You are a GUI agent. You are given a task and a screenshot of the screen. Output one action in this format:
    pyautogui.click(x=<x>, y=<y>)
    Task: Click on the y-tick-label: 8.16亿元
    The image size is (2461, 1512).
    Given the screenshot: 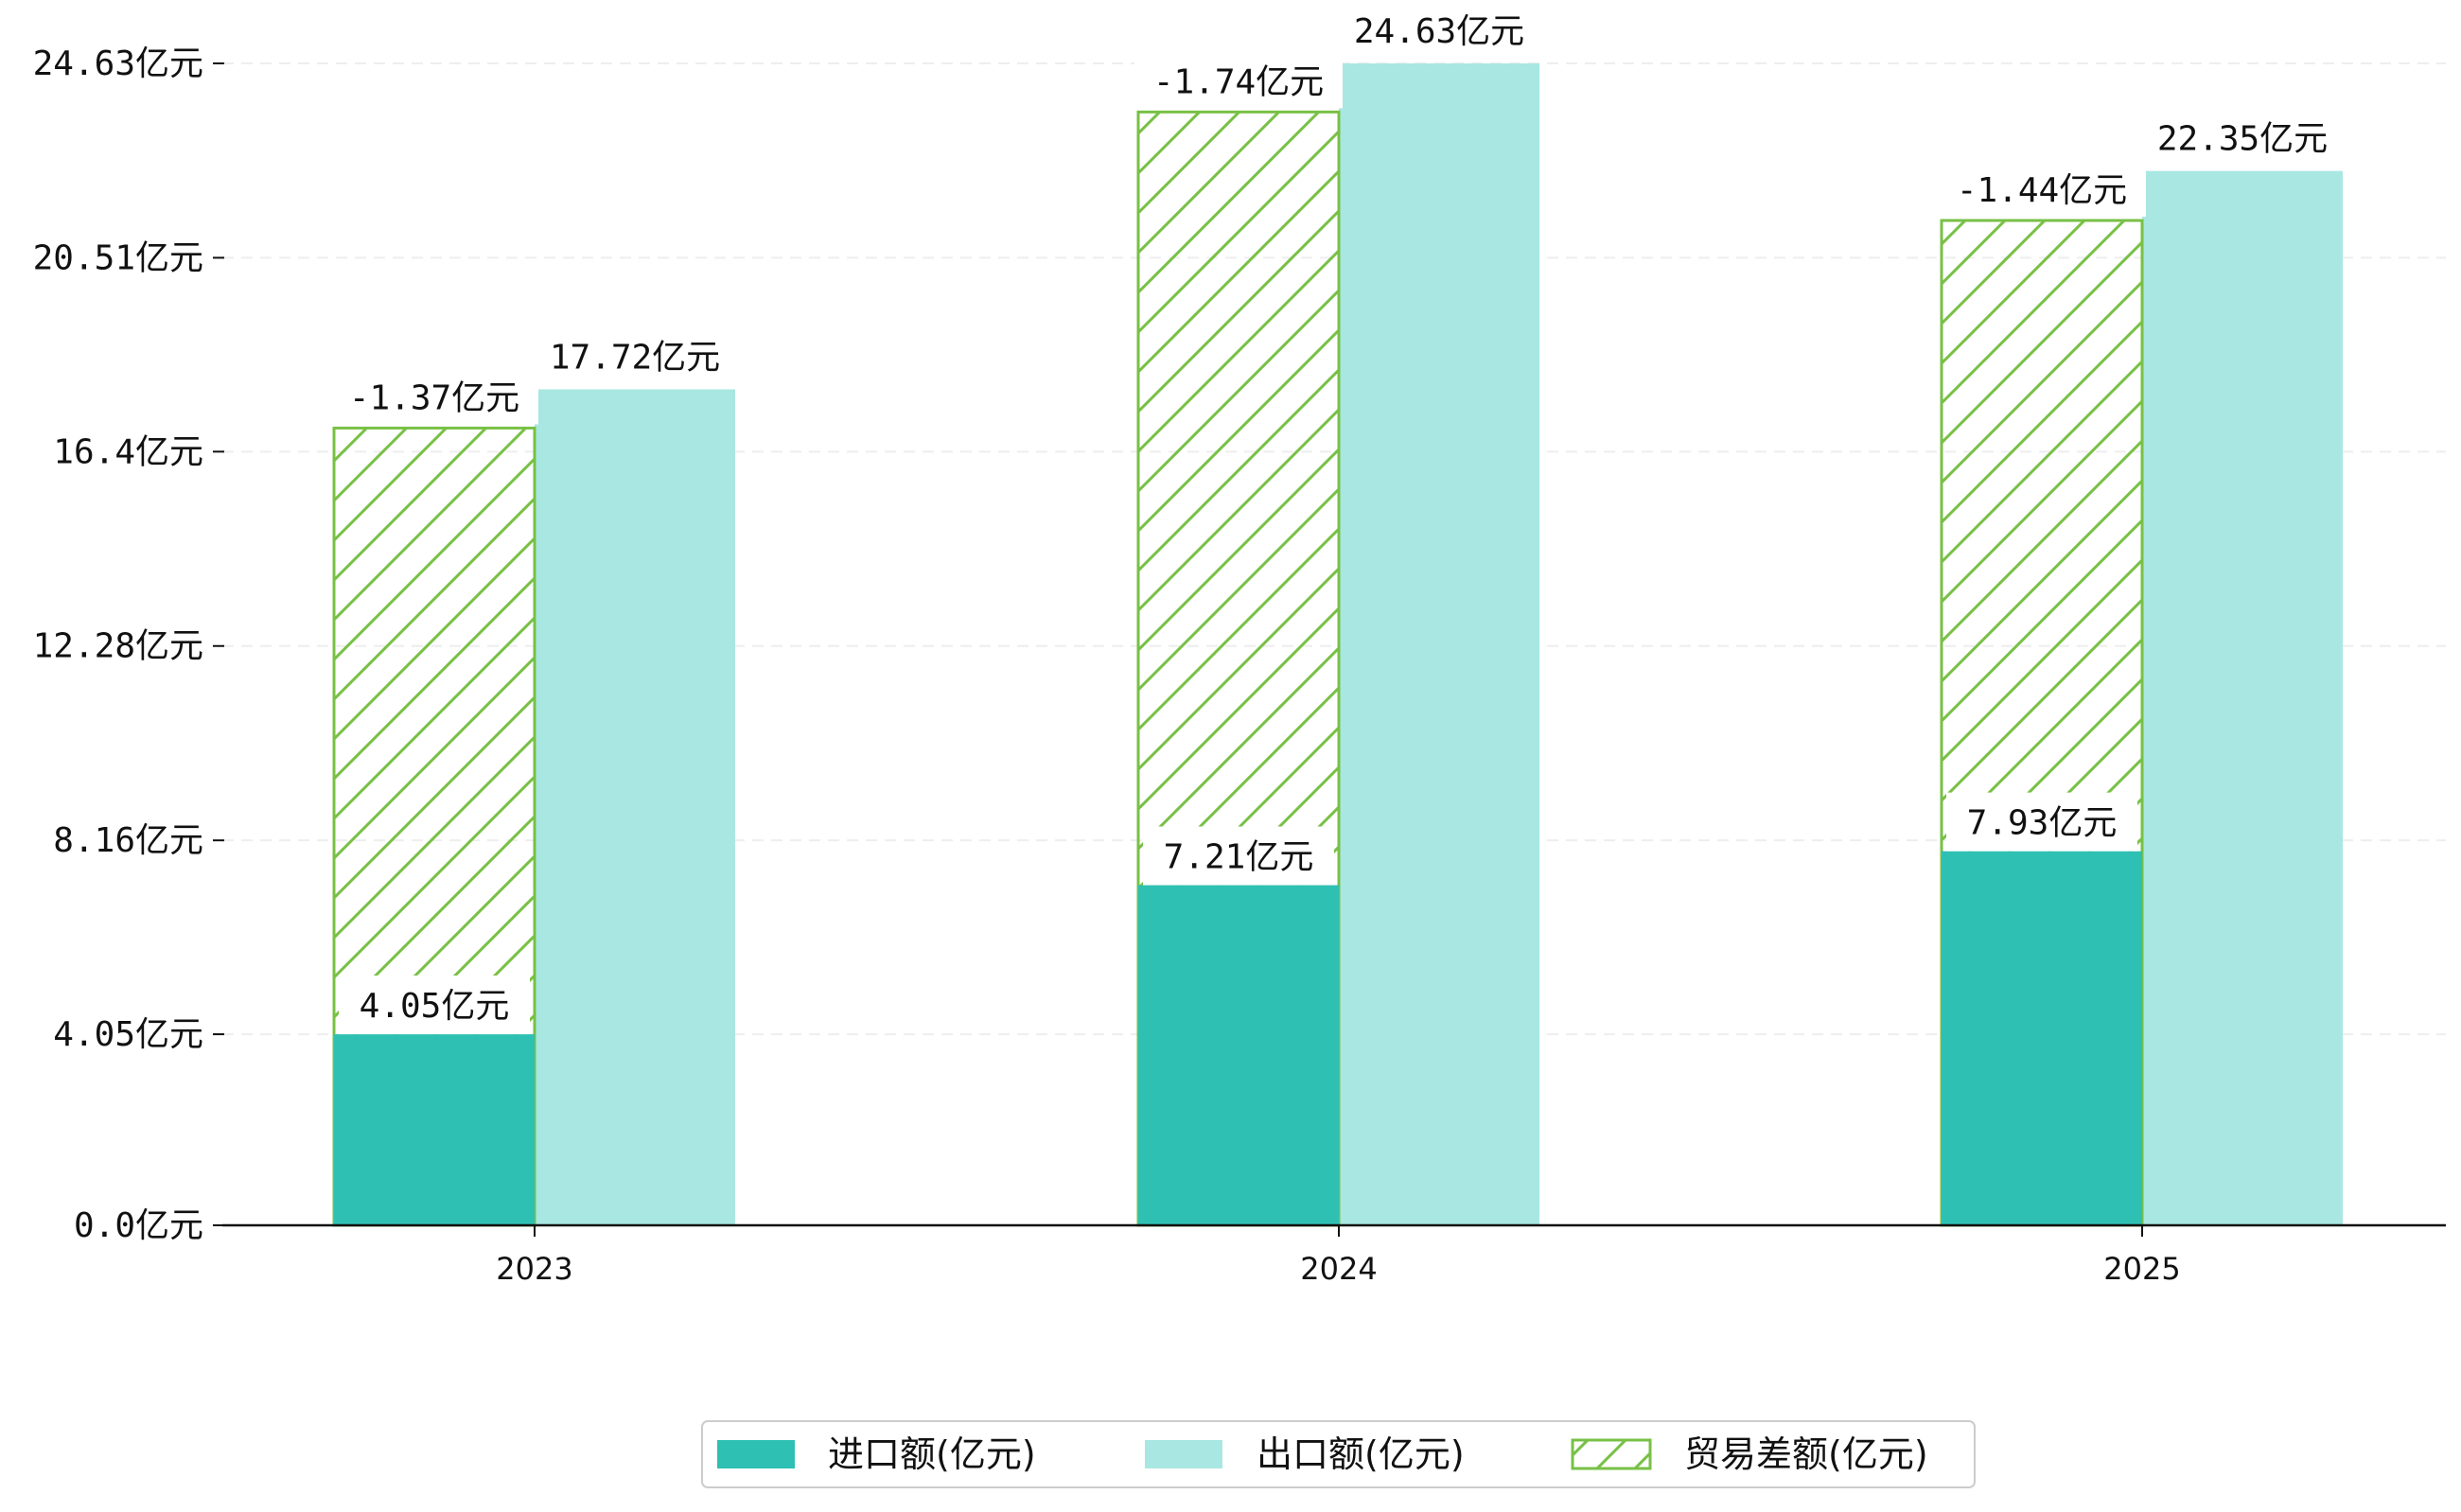 What is the action you would take?
    pyautogui.click(x=128, y=840)
    